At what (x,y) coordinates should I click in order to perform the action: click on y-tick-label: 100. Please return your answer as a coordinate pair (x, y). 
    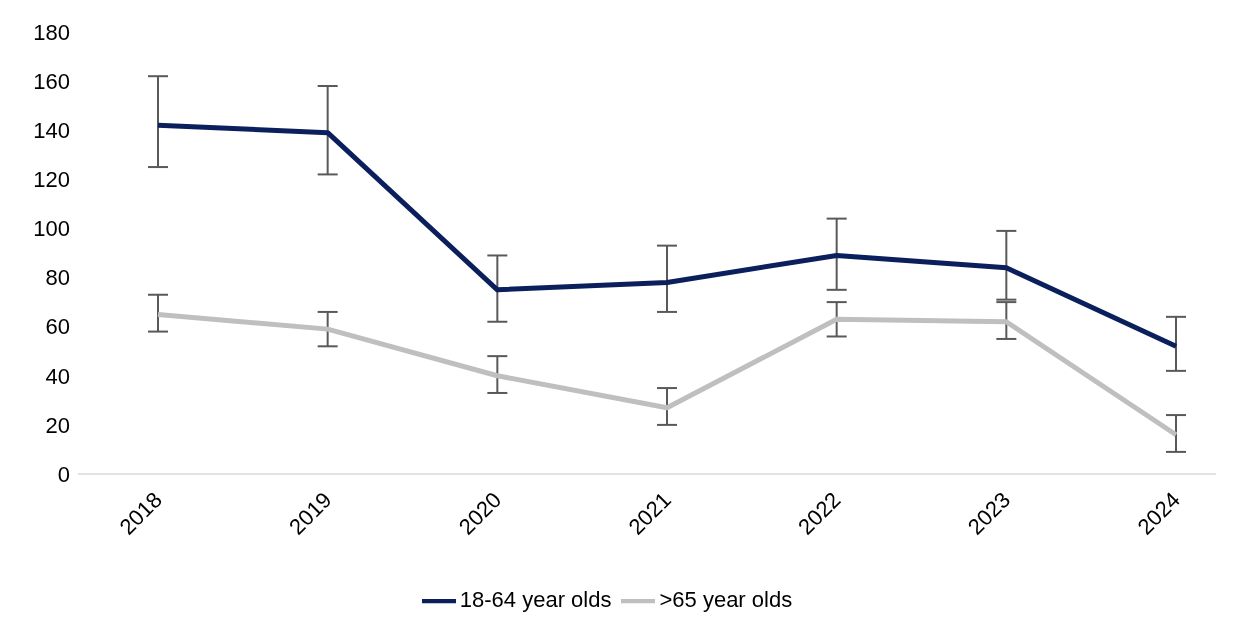
    Looking at the image, I should click on (51, 229).